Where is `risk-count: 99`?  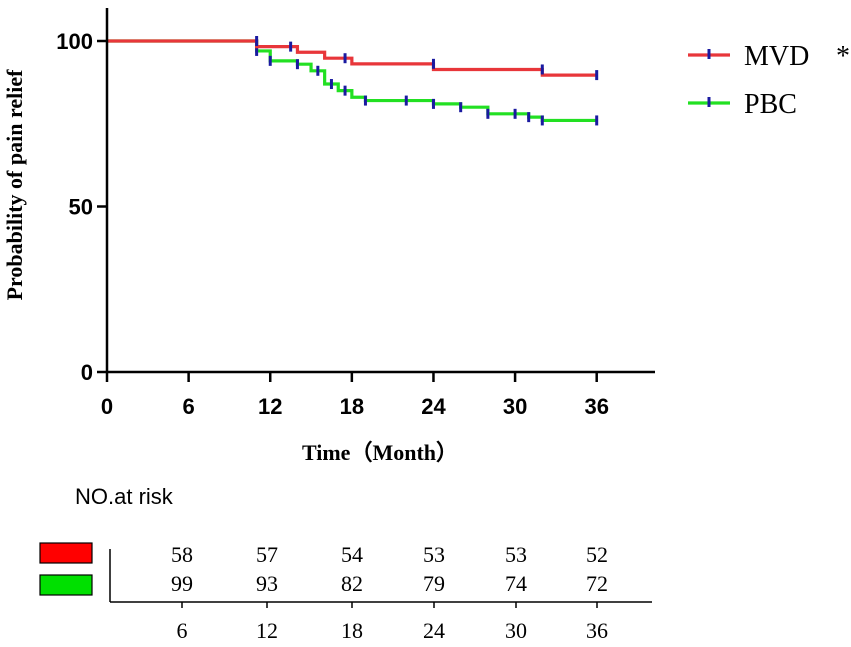
risk-count: 99 is located at coordinates (182, 583).